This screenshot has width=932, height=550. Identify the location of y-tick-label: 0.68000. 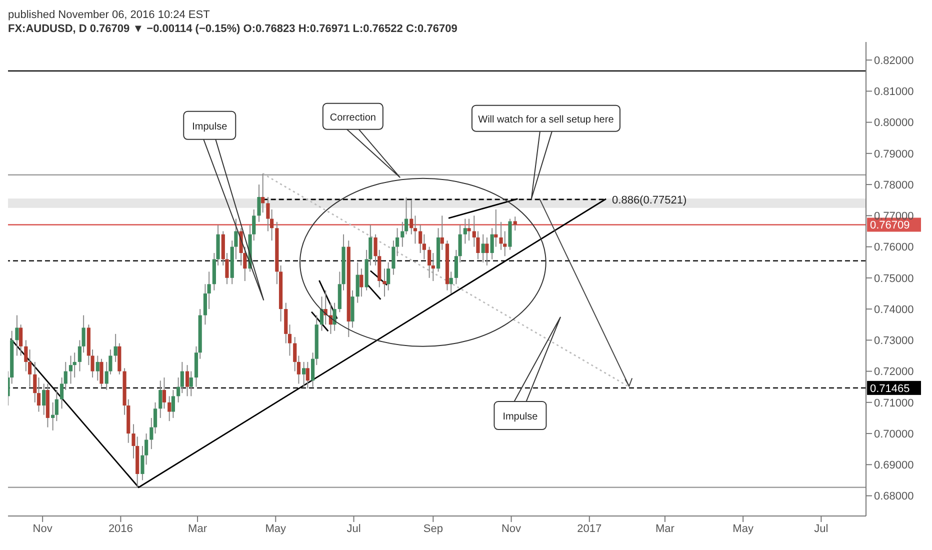
(894, 496).